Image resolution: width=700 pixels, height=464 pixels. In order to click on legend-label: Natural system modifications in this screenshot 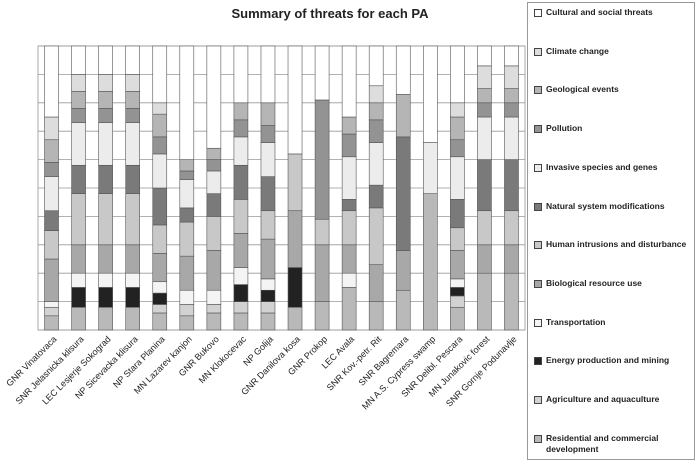, I will do `click(605, 205)`.